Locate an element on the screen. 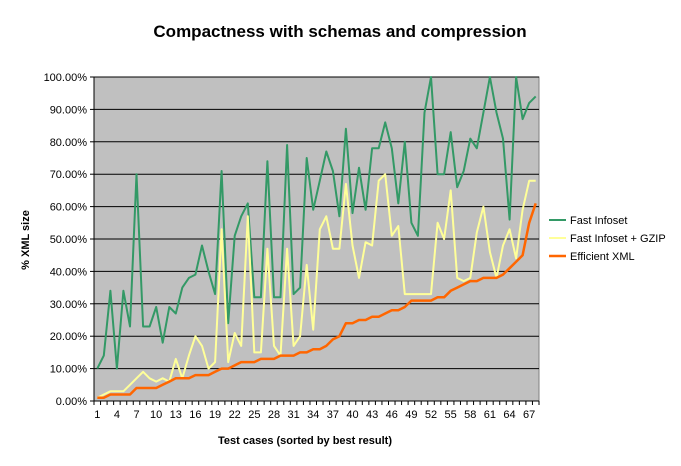 This screenshot has height=466, width=681. x-tick-label: 4 is located at coordinates (117, 415).